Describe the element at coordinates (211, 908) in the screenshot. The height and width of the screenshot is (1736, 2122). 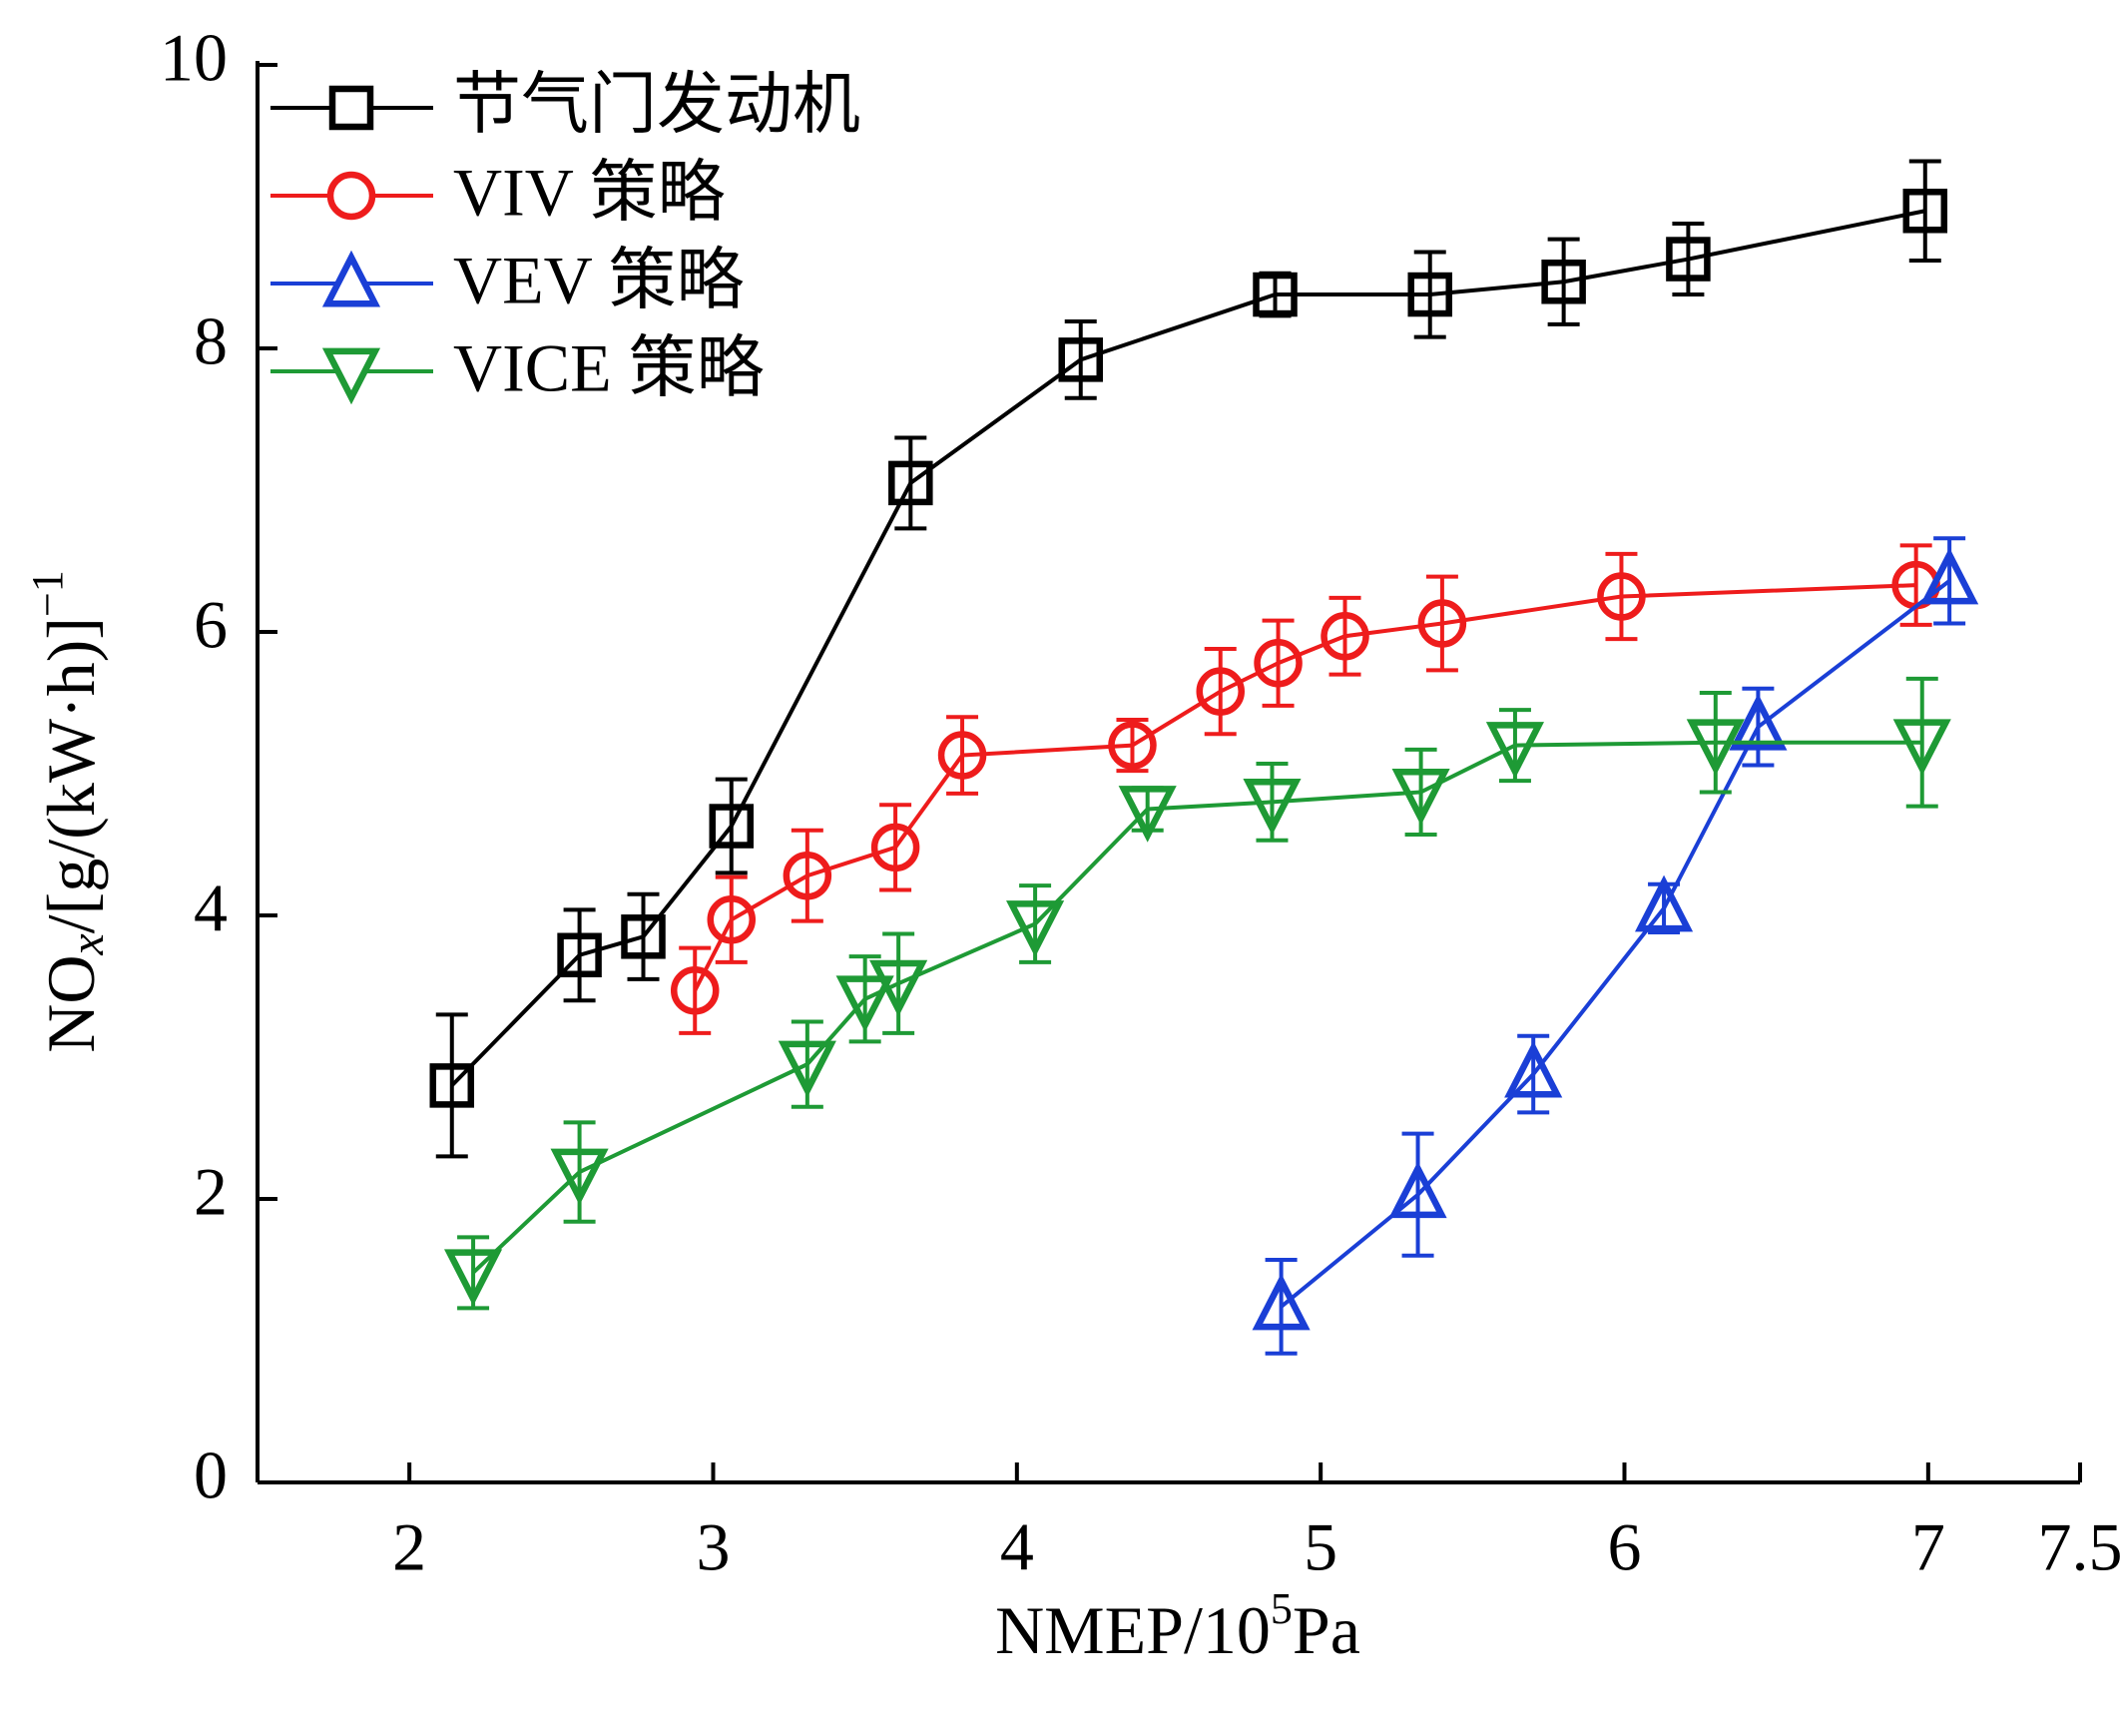
I see `y-tick-label: 4` at that location.